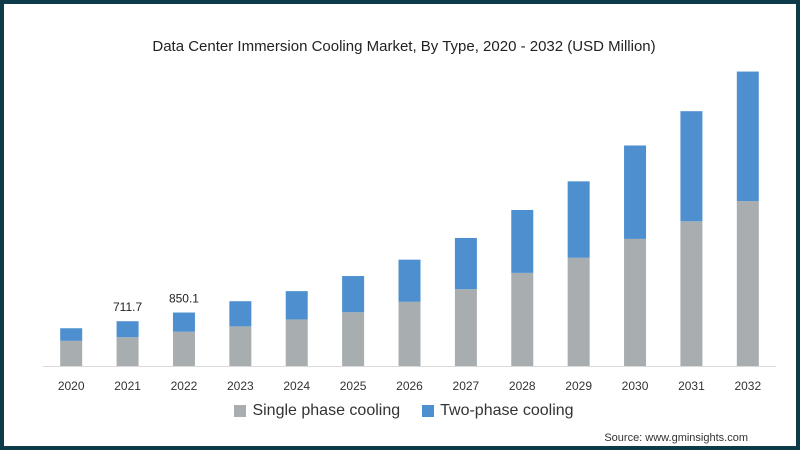 This screenshot has height=454, width=800. What do you see at coordinates (240, 314) in the screenshot?
I see `bar-two-phase-2023` at bounding box center [240, 314].